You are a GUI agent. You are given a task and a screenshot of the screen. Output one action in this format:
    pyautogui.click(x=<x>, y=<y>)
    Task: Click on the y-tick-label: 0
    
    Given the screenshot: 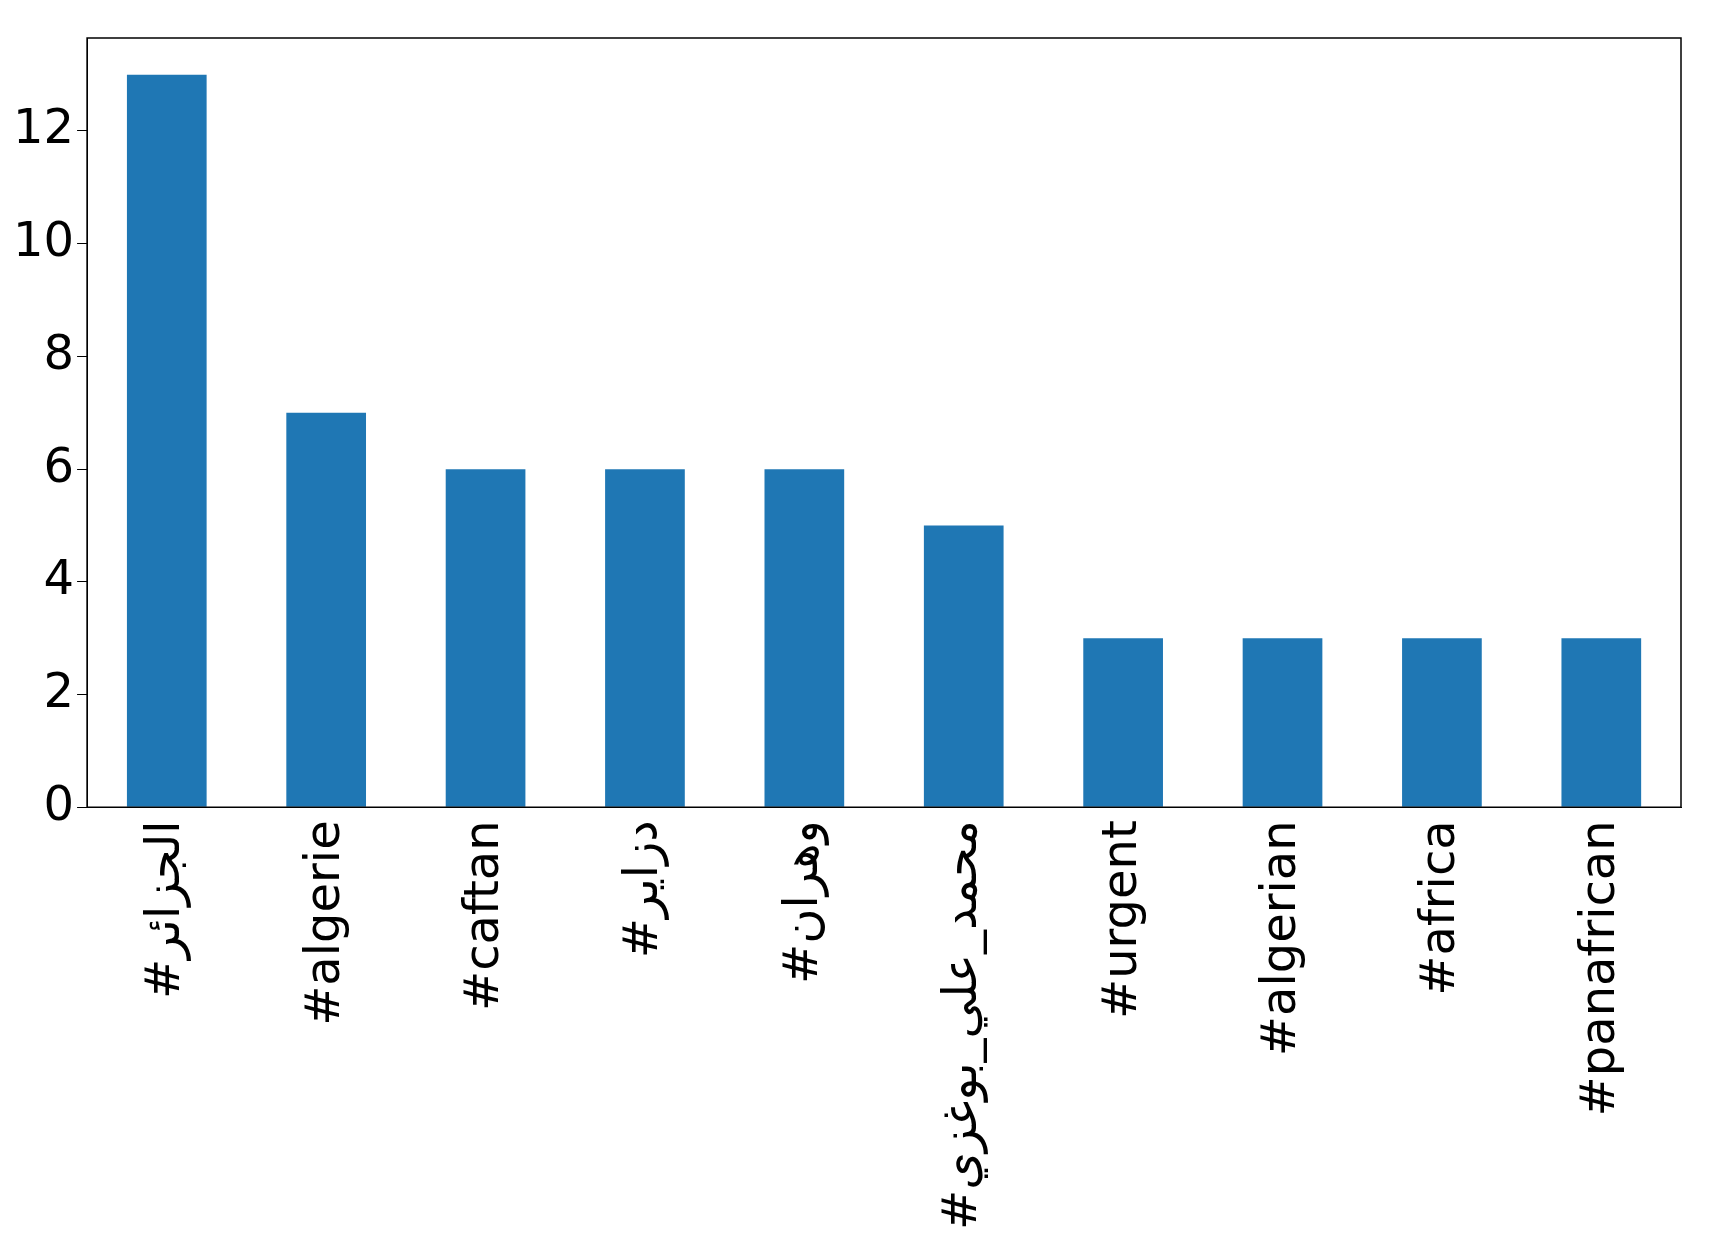 What is the action you would take?
    pyautogui.click(x=59, y=802)
    